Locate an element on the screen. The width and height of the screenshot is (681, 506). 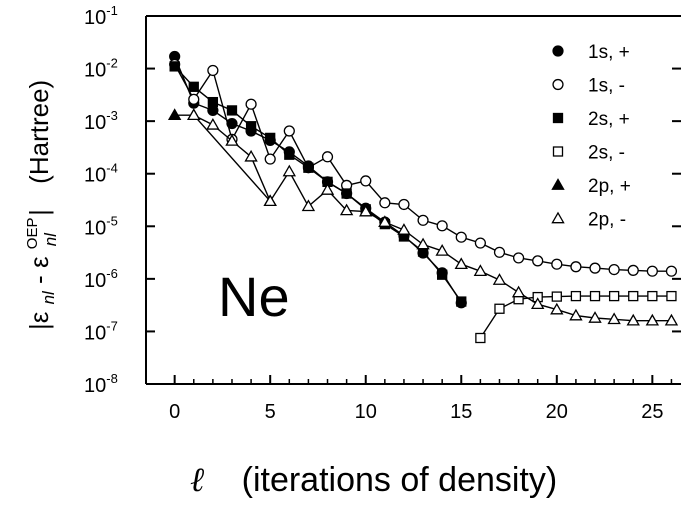
x-tick-label: 0 is located at coordinates (174, 412).